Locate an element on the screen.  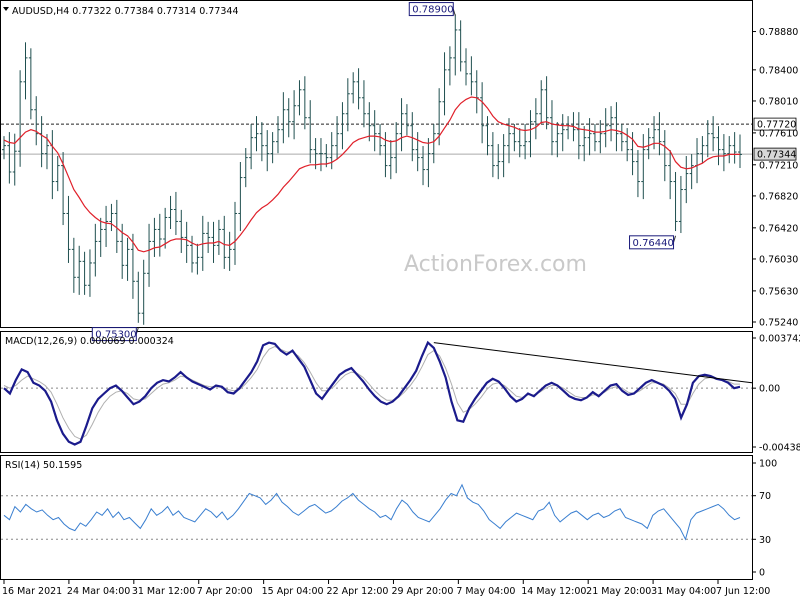
price-y-tick-label: 0.75630 is located at coordinates (778, 291).